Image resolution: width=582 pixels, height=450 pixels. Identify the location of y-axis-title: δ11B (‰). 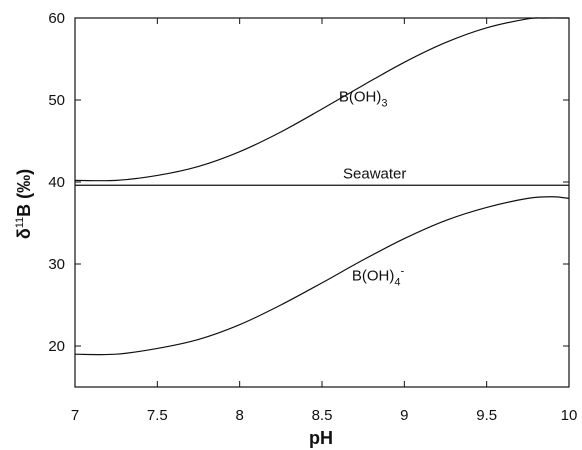
(24, 204).